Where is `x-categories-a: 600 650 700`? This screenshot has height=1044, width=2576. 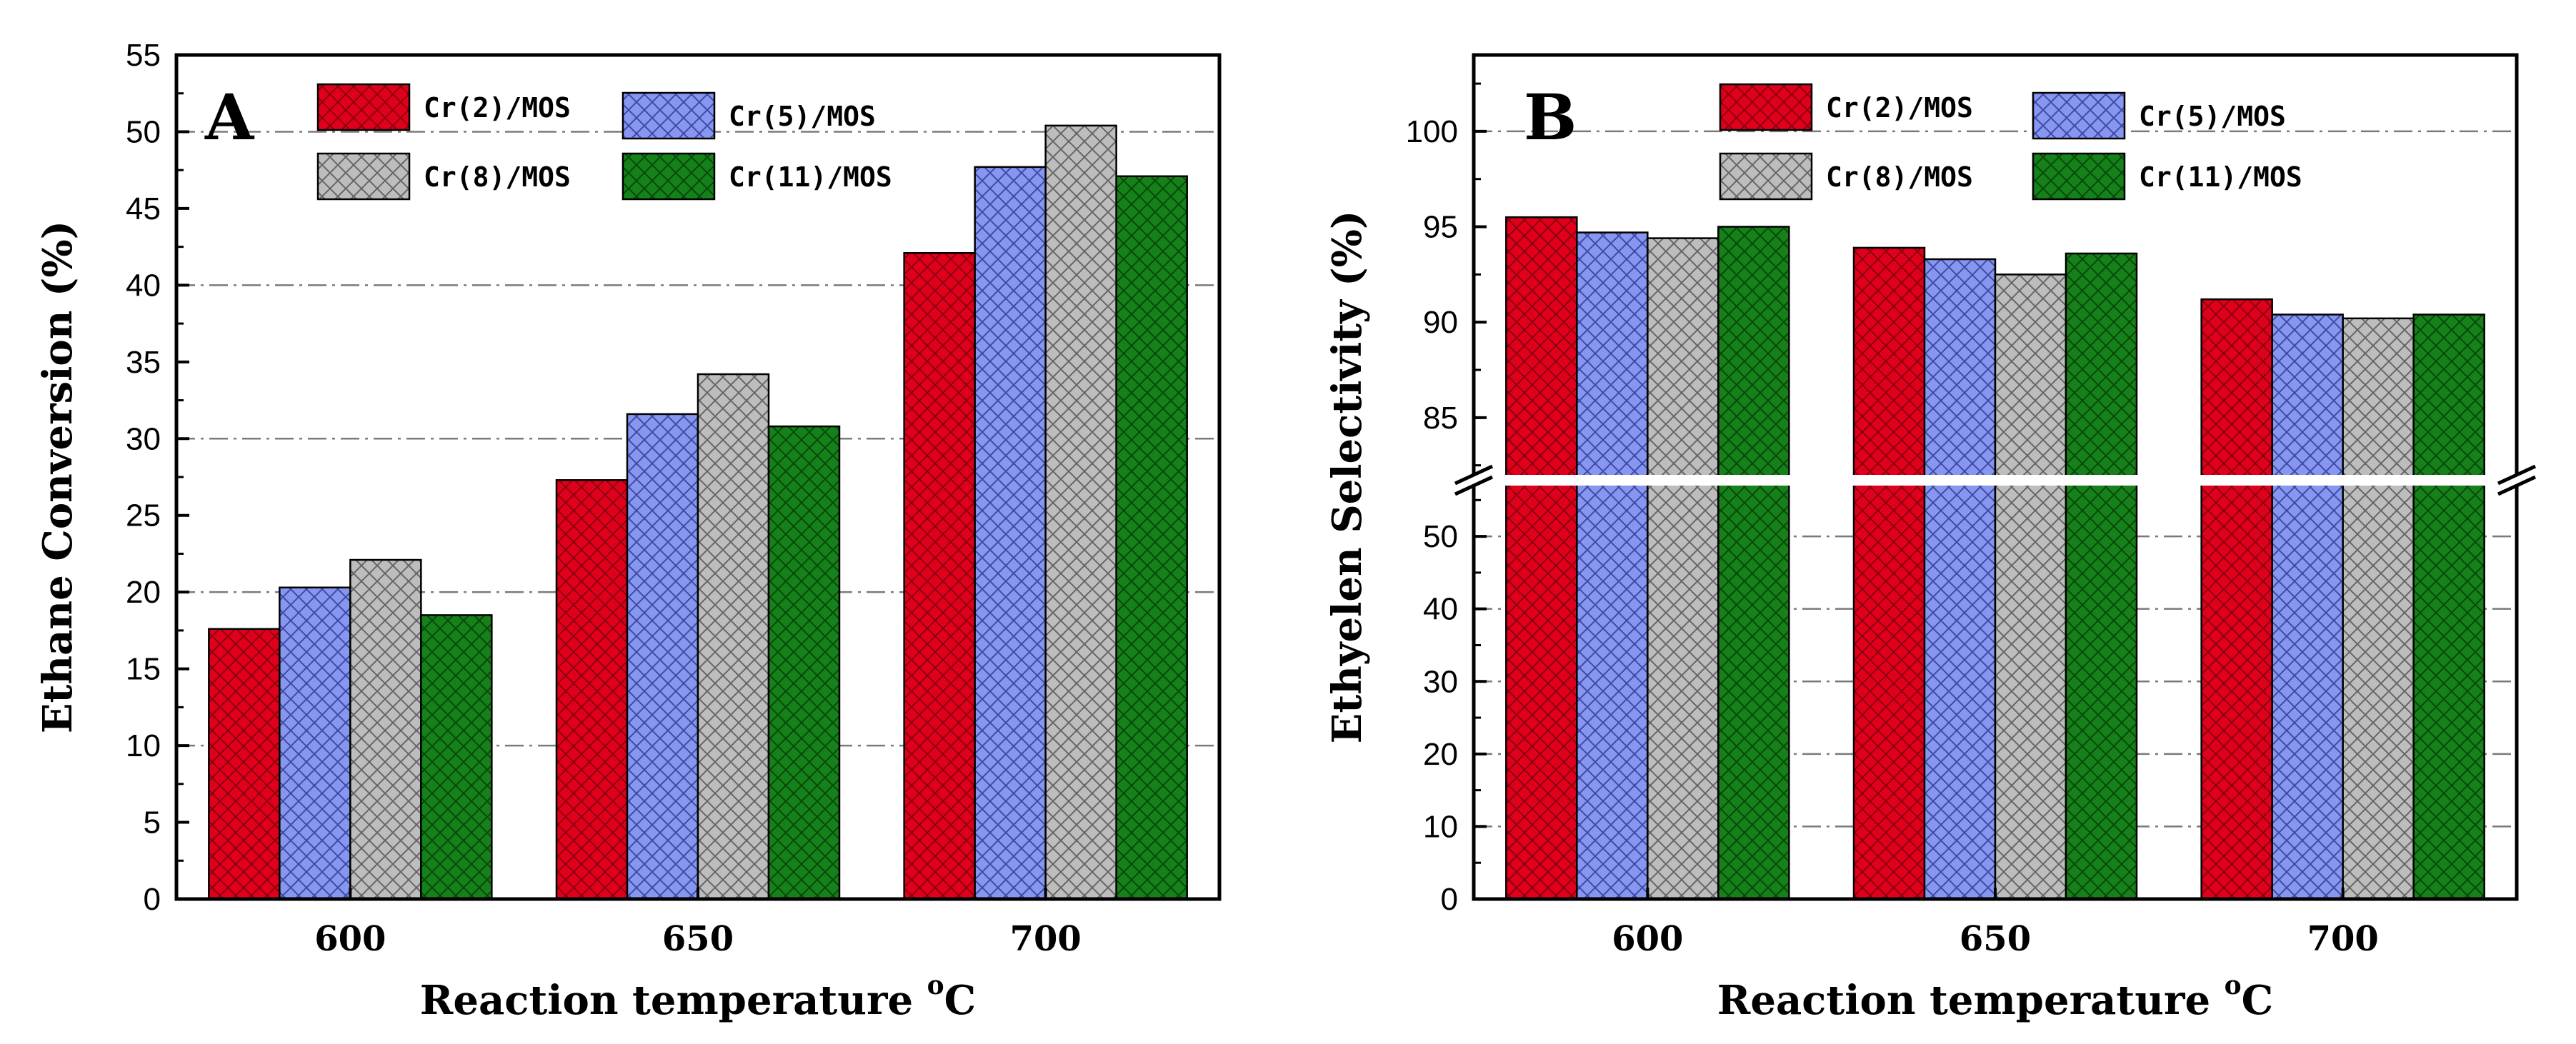
x-categories-a: 600 650 700 is located at coordinates (698, 923).